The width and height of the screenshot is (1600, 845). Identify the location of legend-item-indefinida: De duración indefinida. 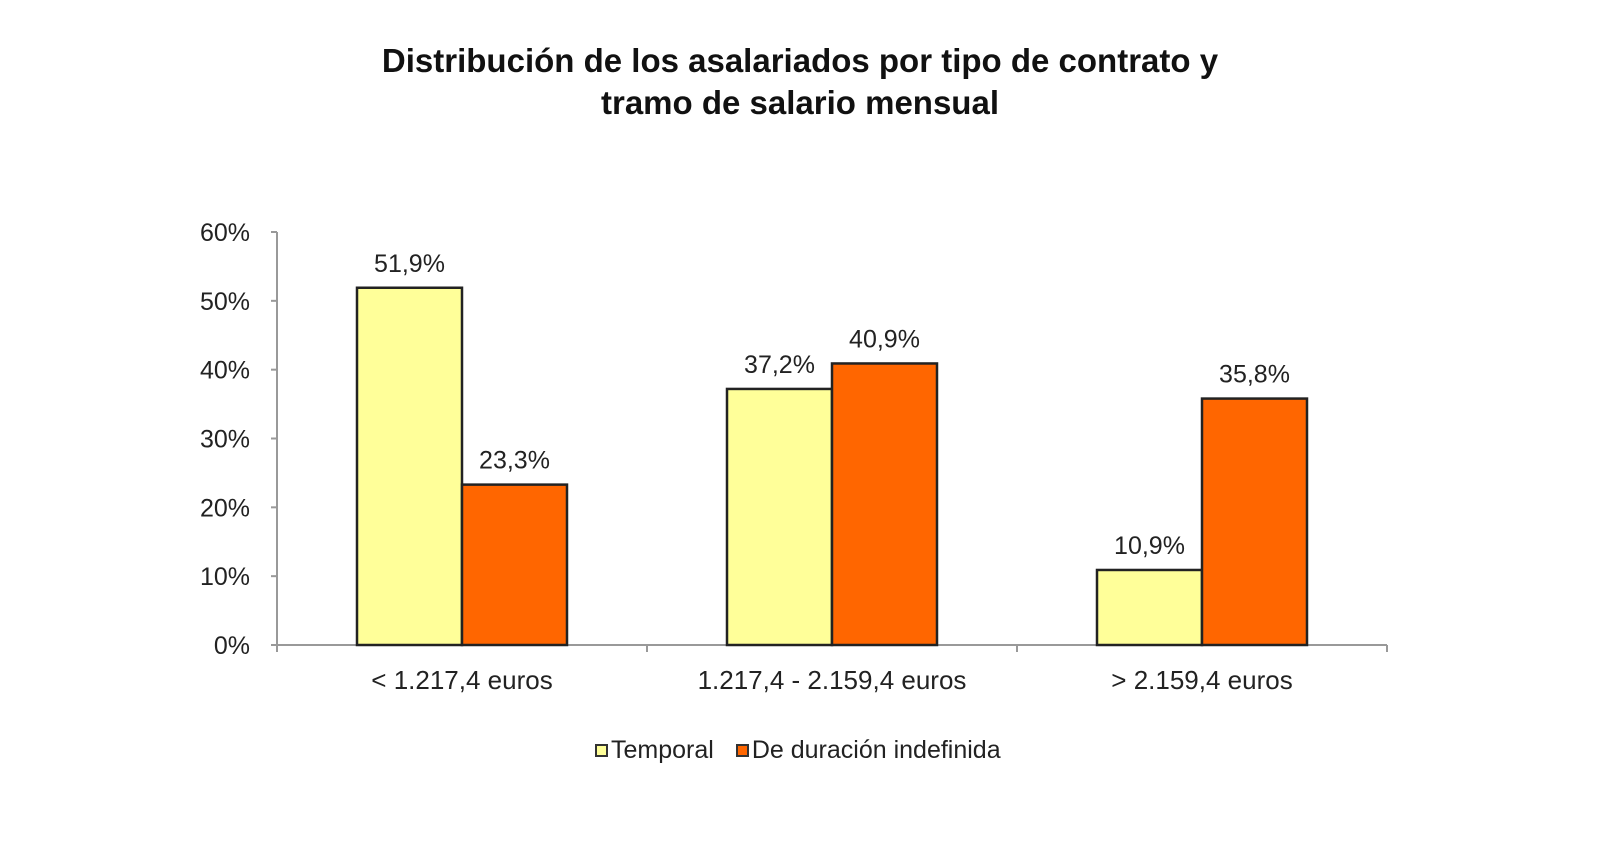
(868, 750).